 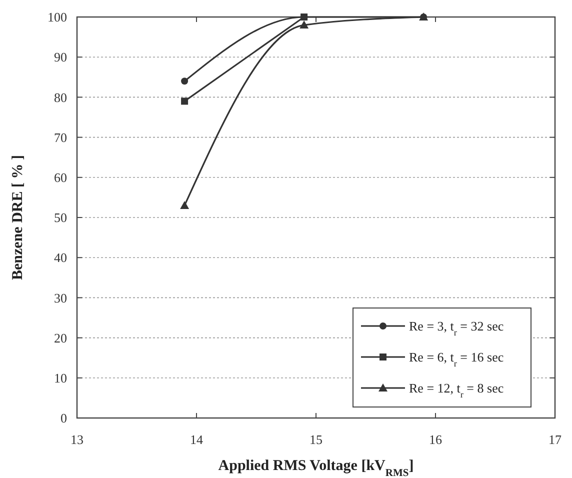 What do you see at coordinates (197, 439) in the screenshot?
I see `x-tick-label: 14` at bounding box center [197, 439].